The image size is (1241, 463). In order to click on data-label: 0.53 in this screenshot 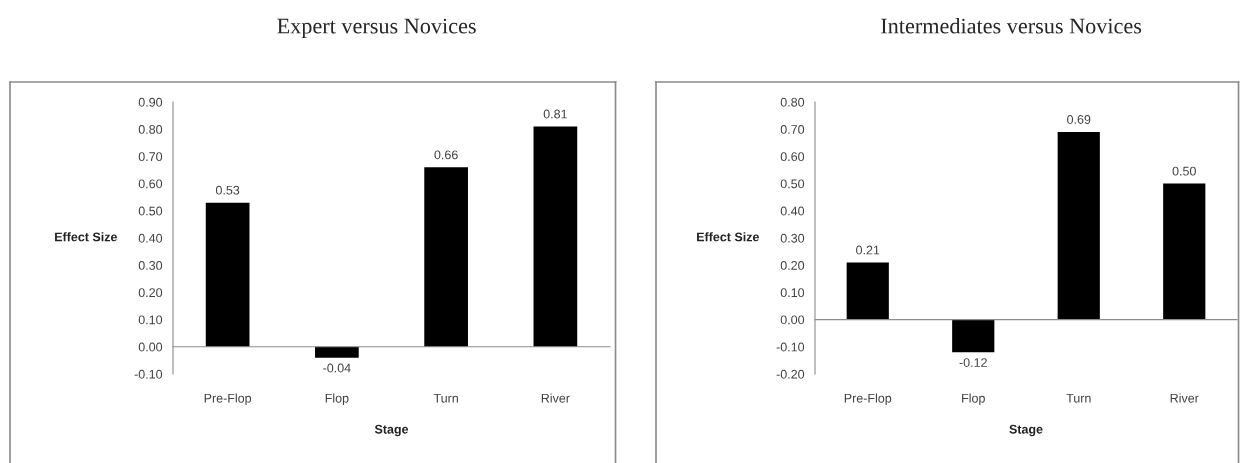, I will do `click(227, 190)`.